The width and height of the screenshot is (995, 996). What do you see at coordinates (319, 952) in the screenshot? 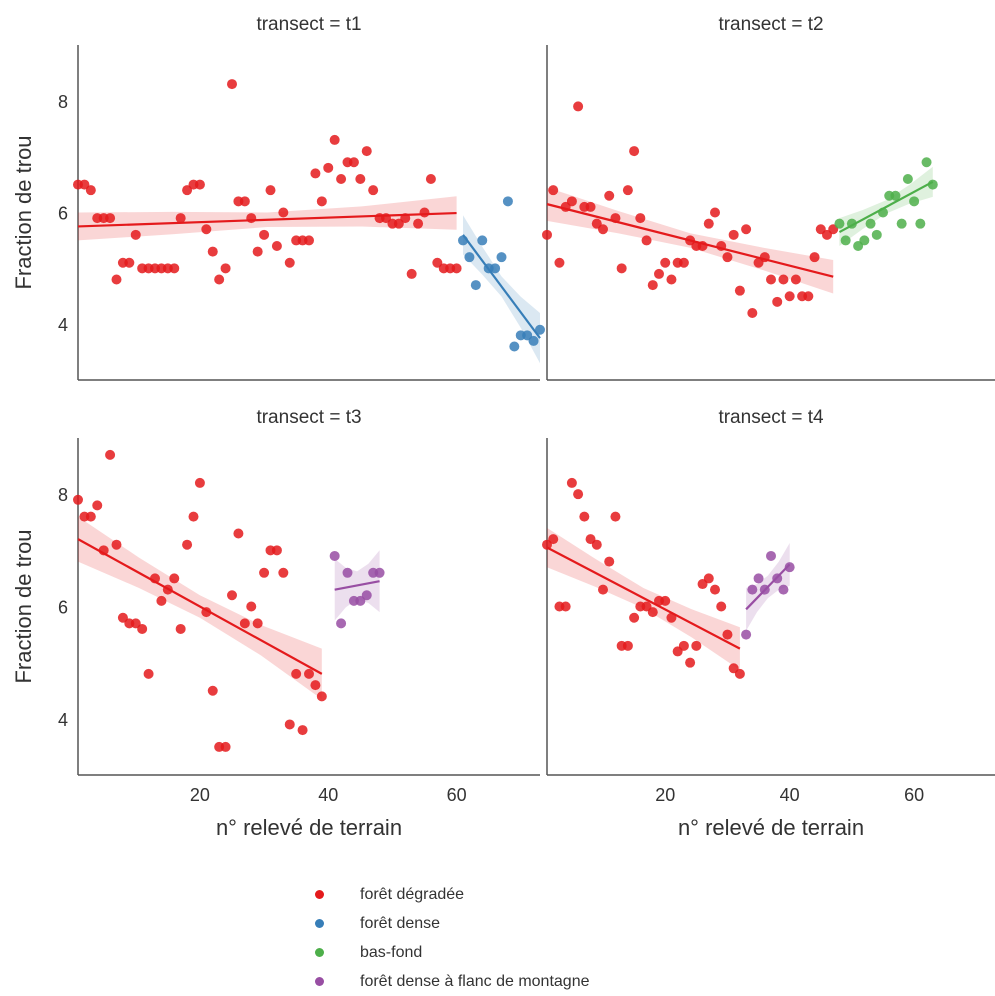
I see `legend-dot` at bounding box center [319, 952].